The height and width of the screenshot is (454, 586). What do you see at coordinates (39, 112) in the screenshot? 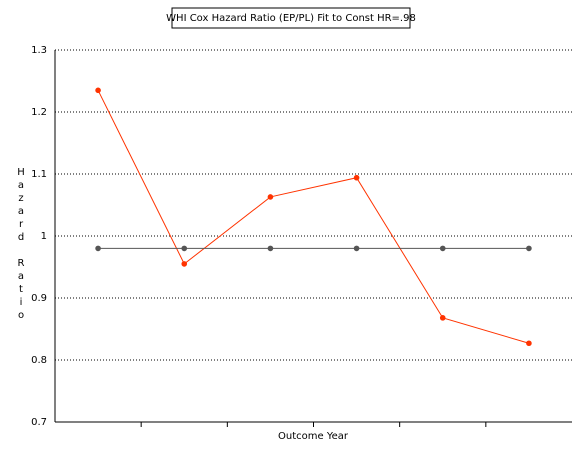
I see `y-tick-label: 1.2` at bounding box center [39, 112].